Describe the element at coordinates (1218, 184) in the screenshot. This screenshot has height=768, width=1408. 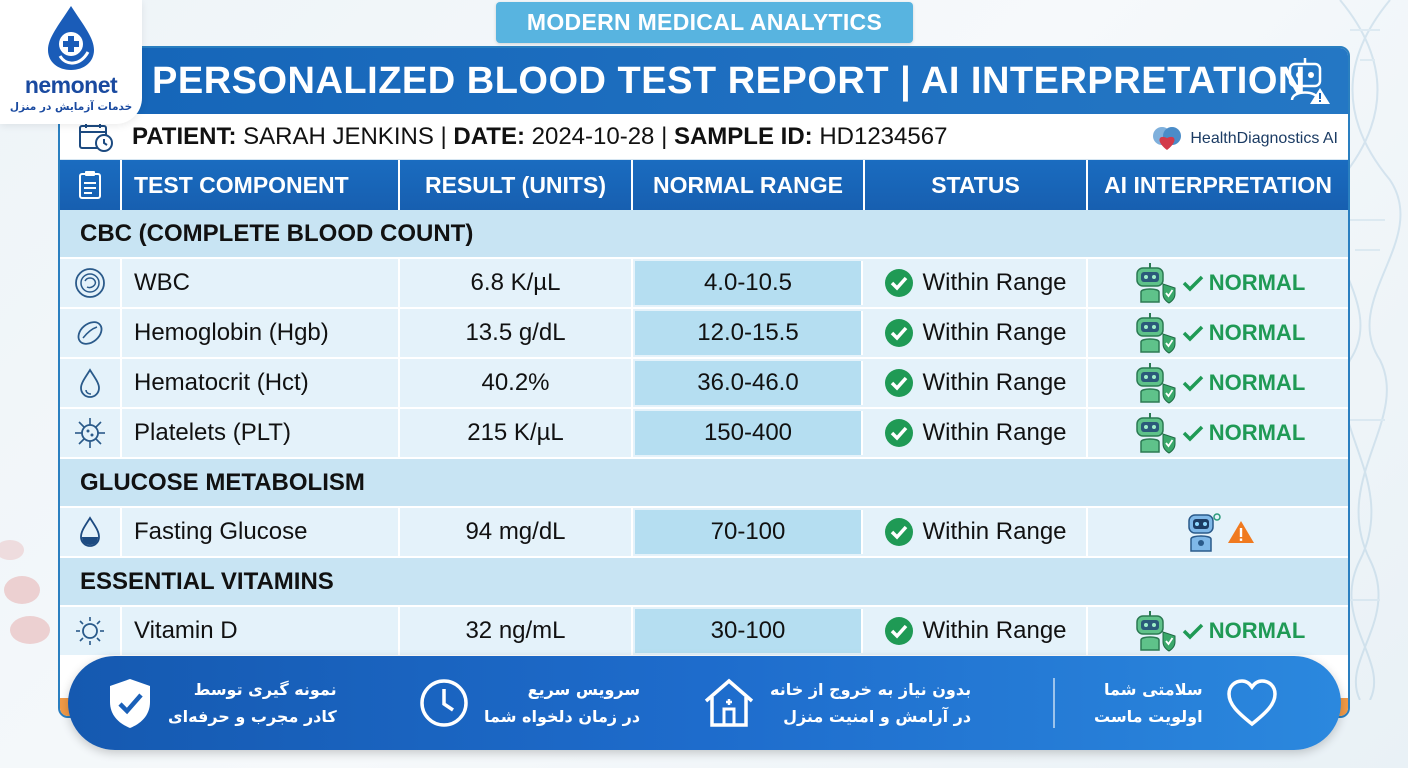
I see `header-ai-interpretation: AI INTERPRETATION` at that location.